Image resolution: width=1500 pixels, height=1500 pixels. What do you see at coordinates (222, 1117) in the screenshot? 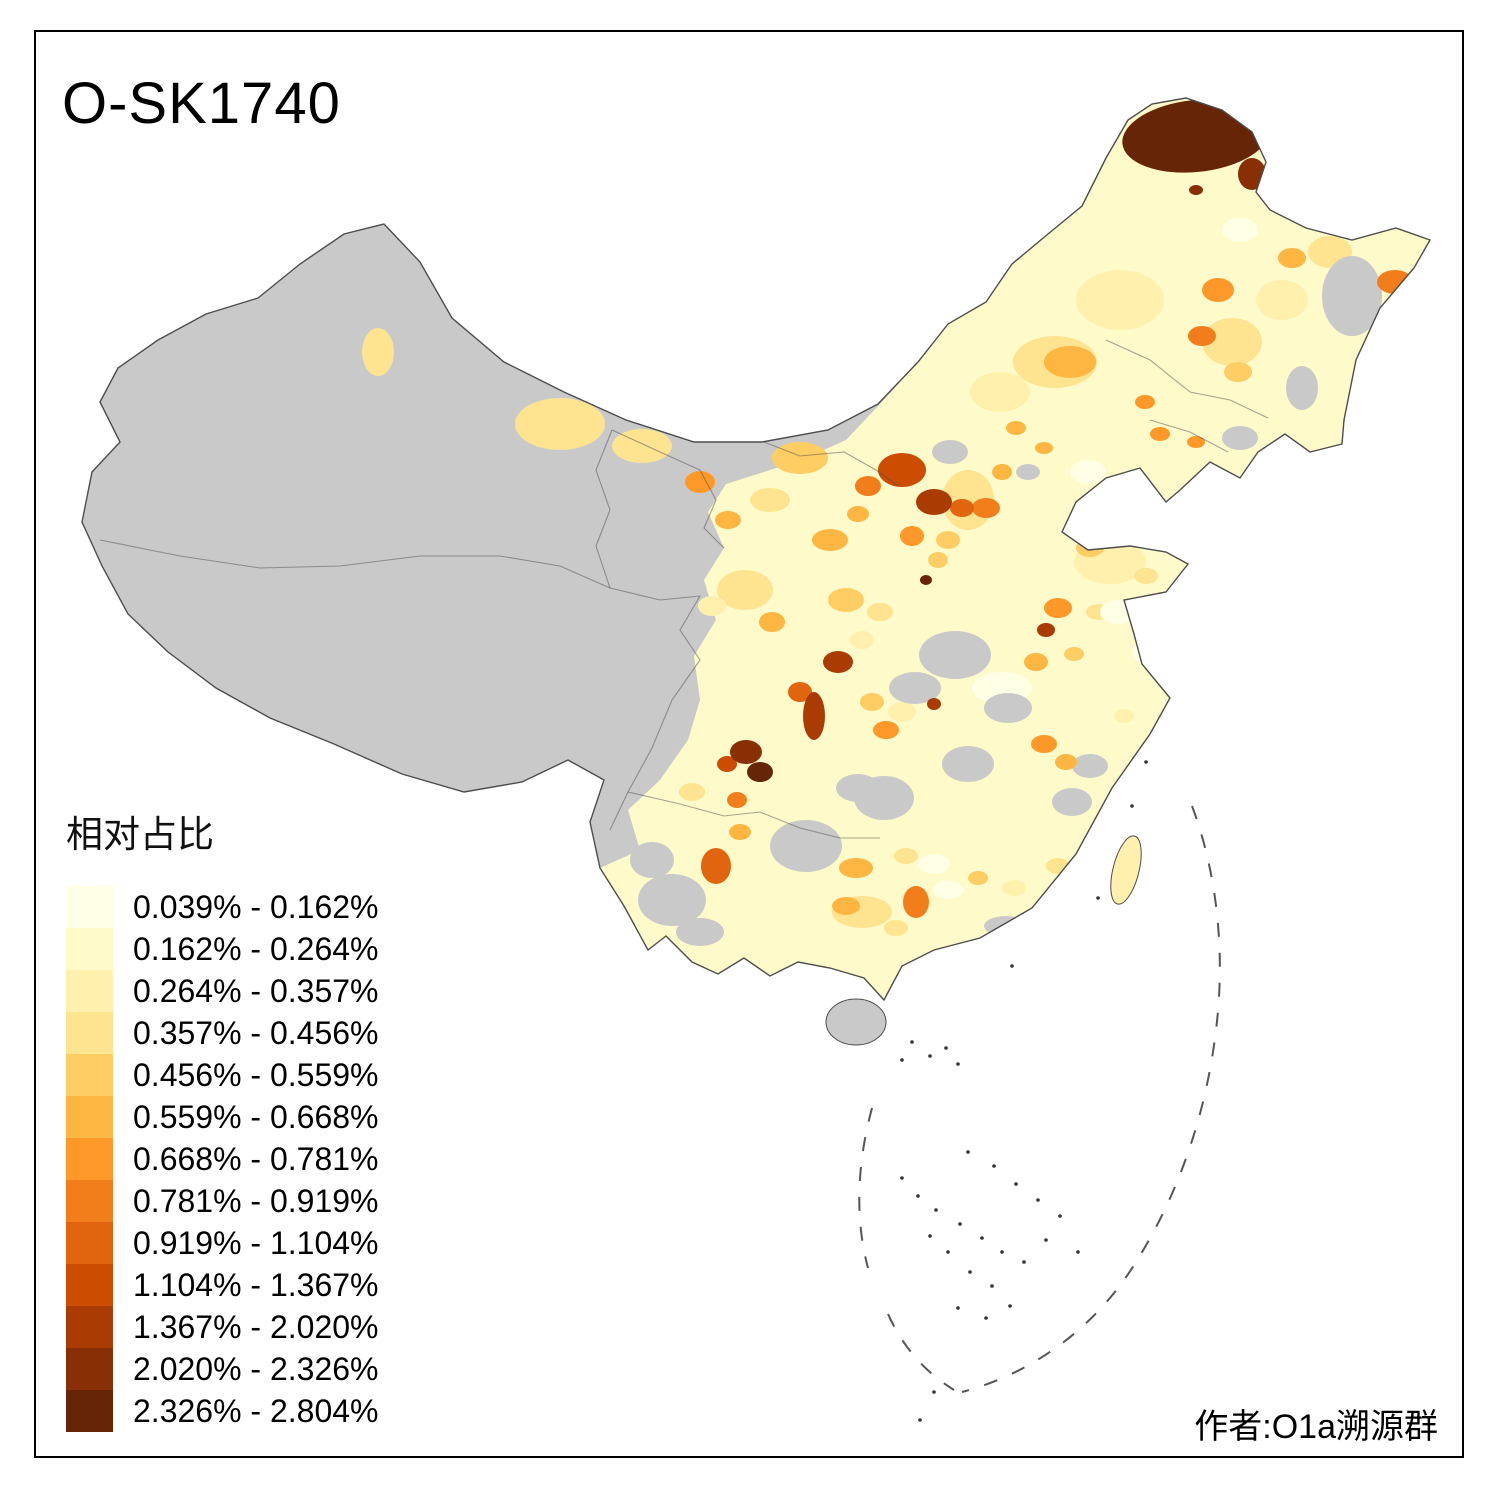
I see `legend-row: 0.559% - 0.668%` at bounding box center [222, 1117].